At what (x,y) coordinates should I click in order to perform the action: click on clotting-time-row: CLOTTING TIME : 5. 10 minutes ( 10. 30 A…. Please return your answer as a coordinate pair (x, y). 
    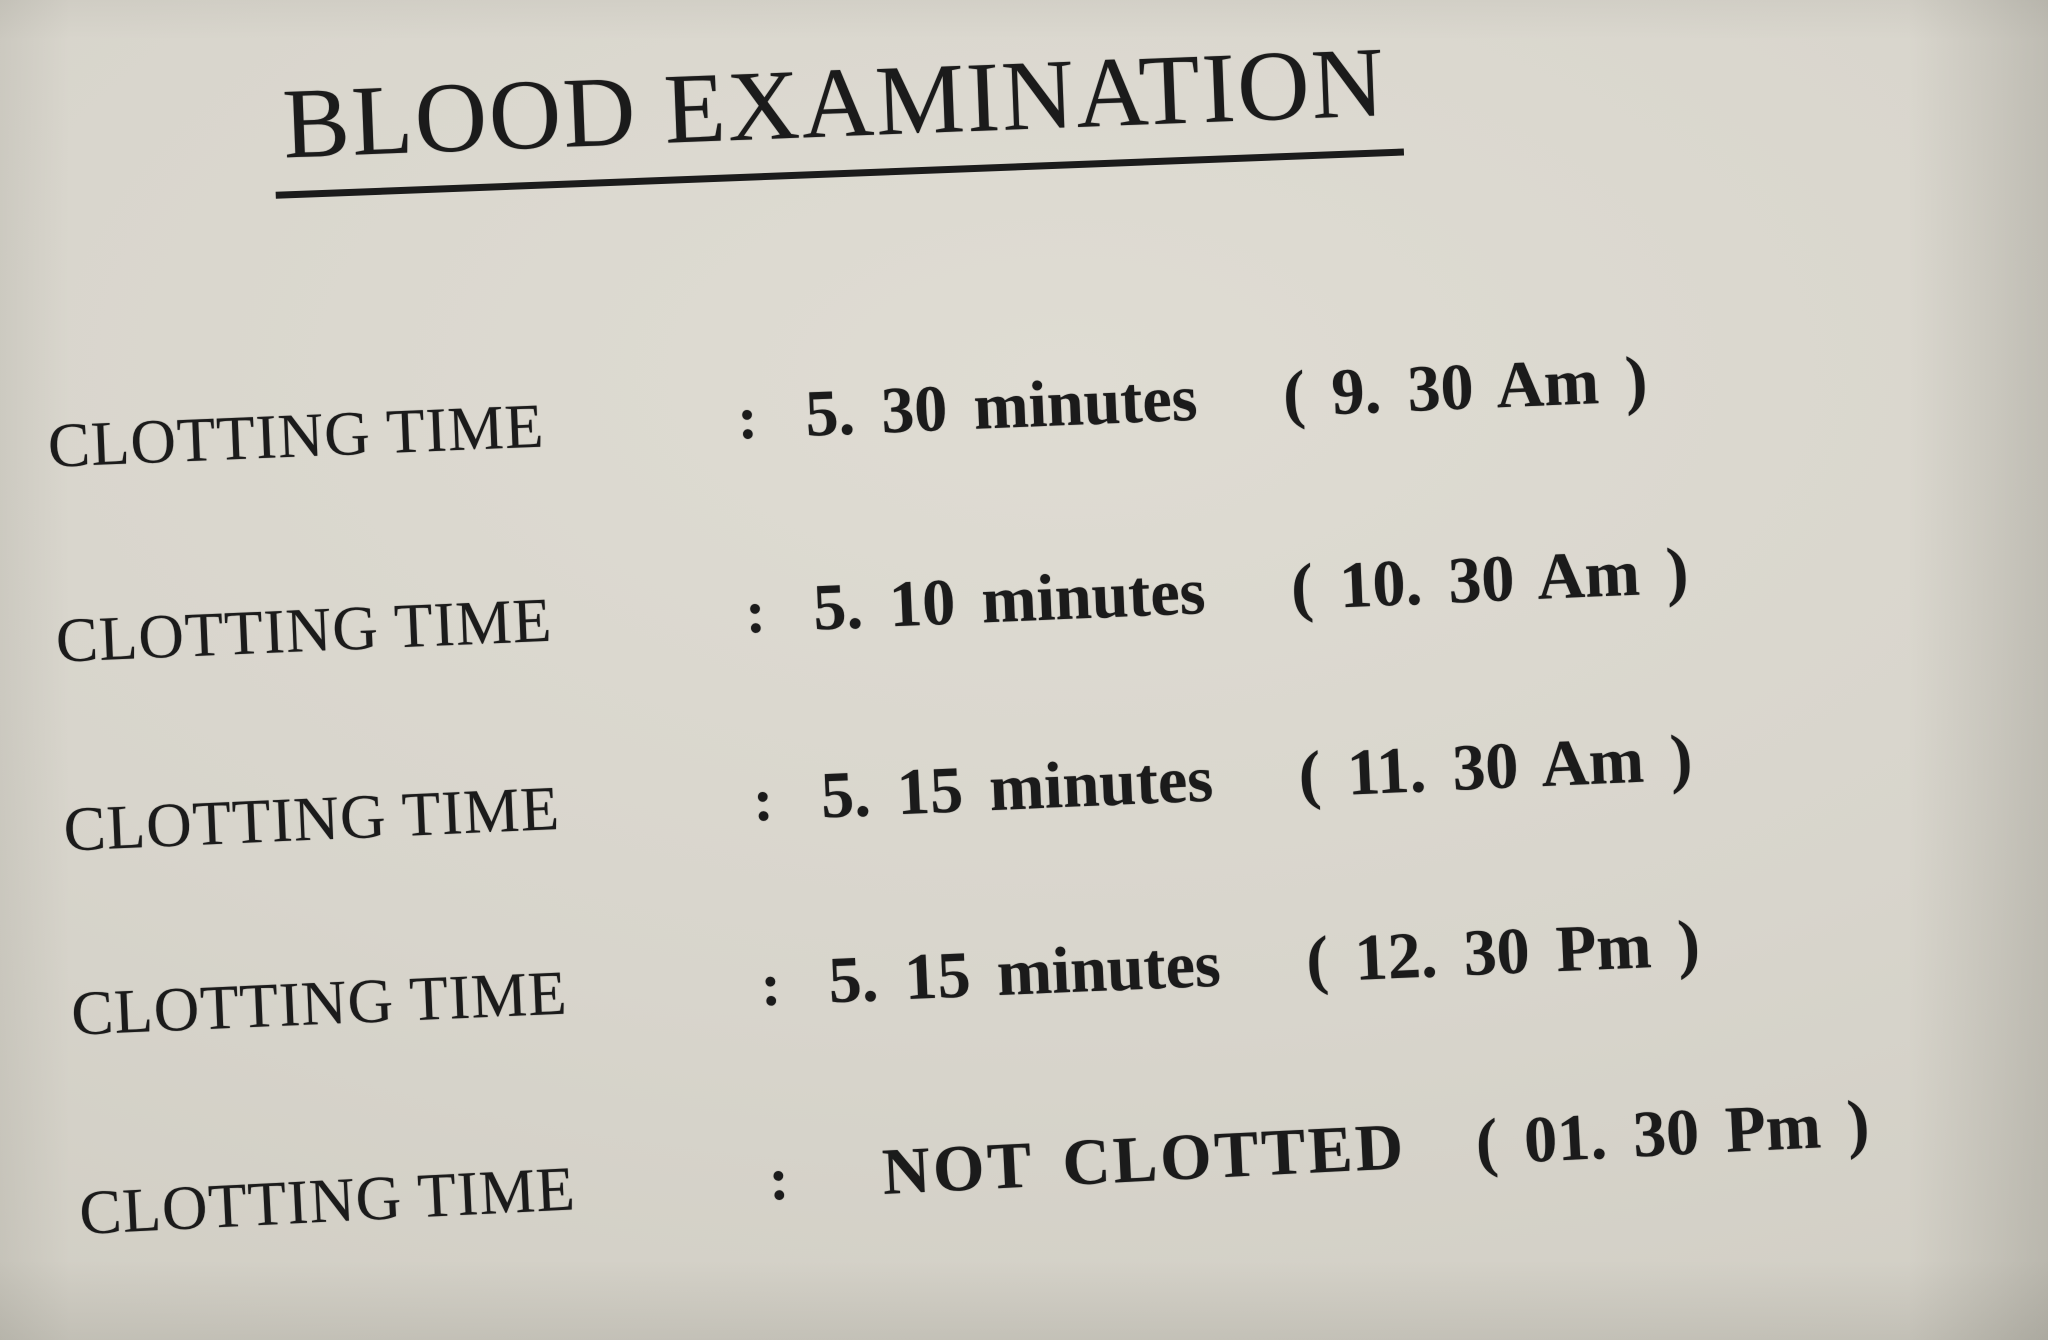
    Looking at the image, I should click on (872, 606).